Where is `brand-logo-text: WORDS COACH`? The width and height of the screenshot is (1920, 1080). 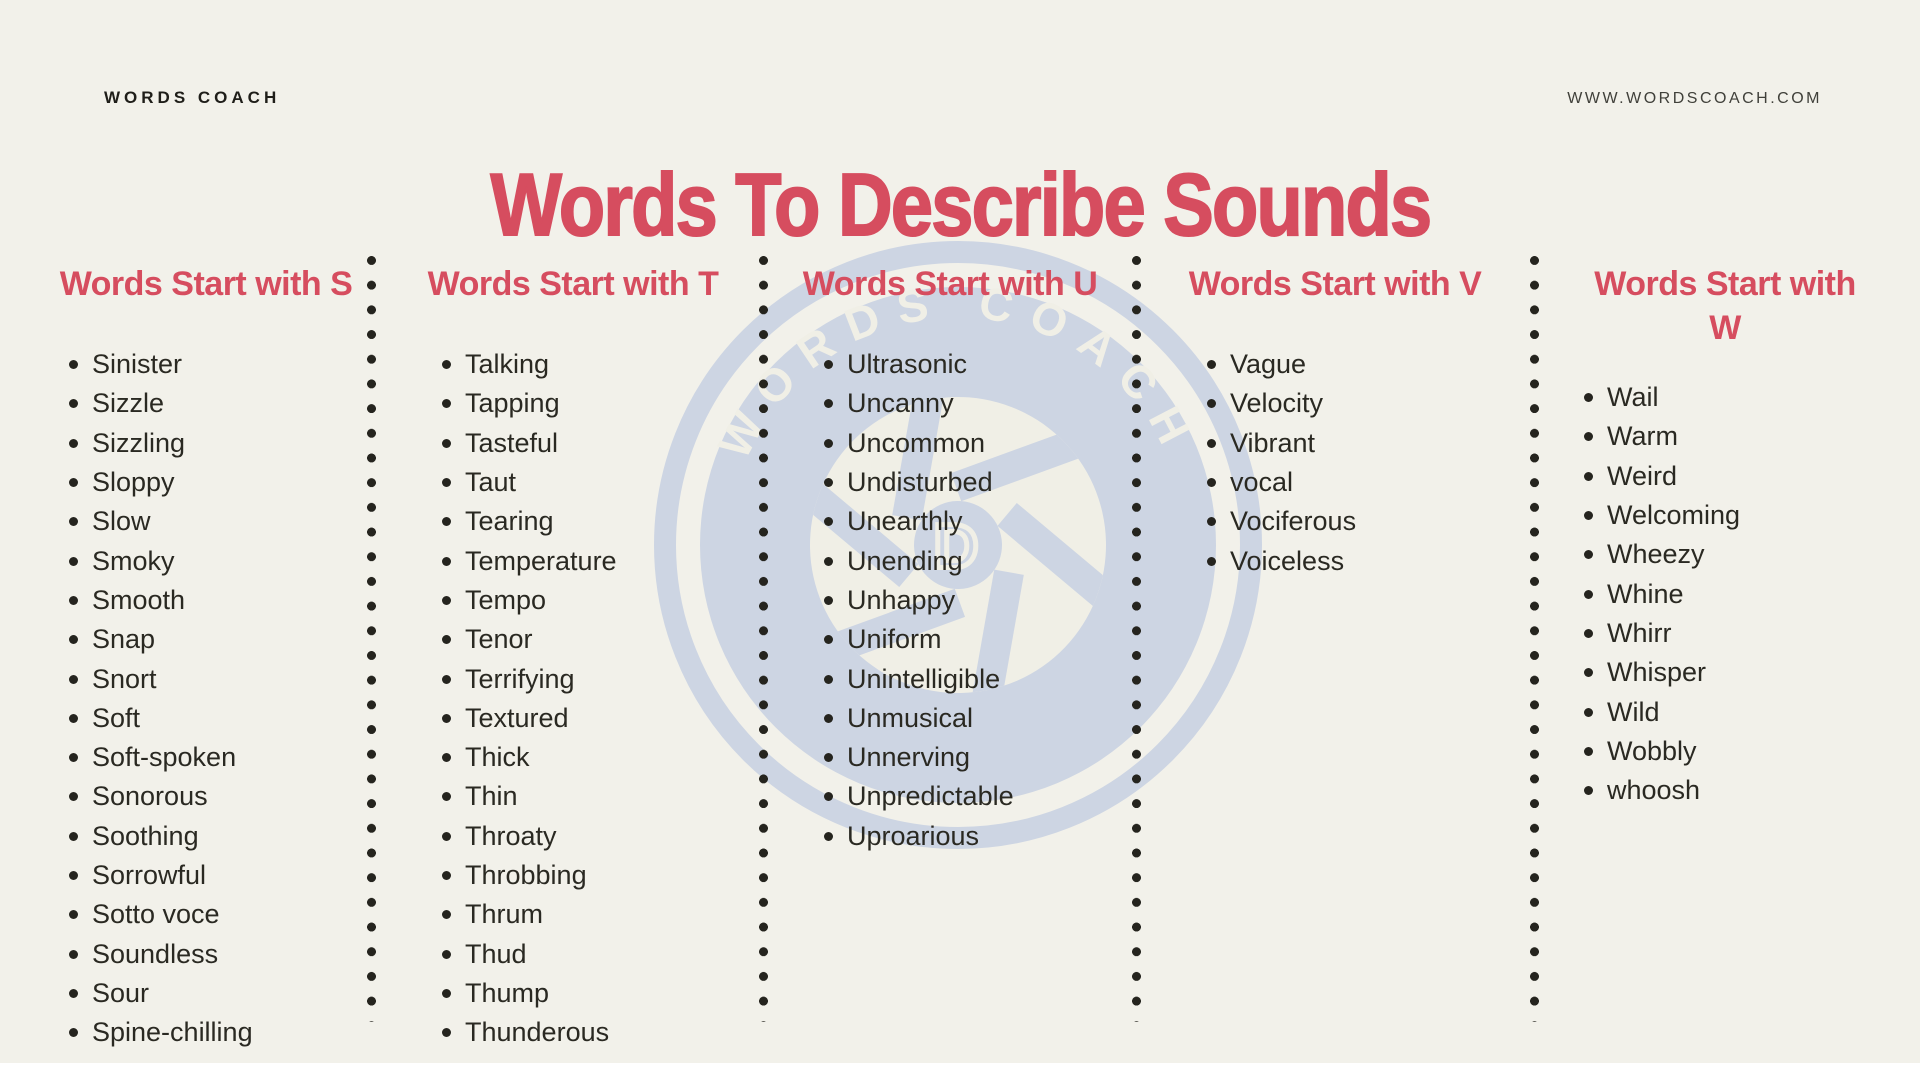
brand-logo-text: WORDS COACH is located at coordinates (192, 97).